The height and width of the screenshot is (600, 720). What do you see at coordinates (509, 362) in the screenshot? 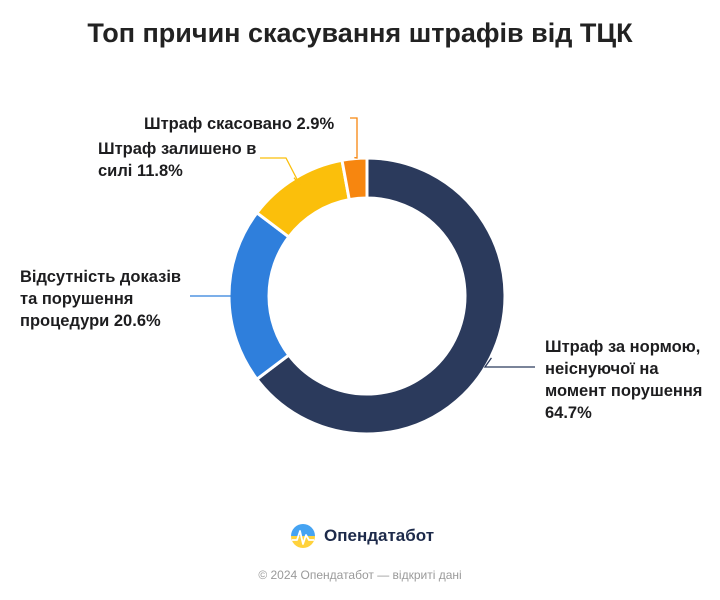
I see `leader-line-norm-nonexistent` at bounding box center [509, 362].